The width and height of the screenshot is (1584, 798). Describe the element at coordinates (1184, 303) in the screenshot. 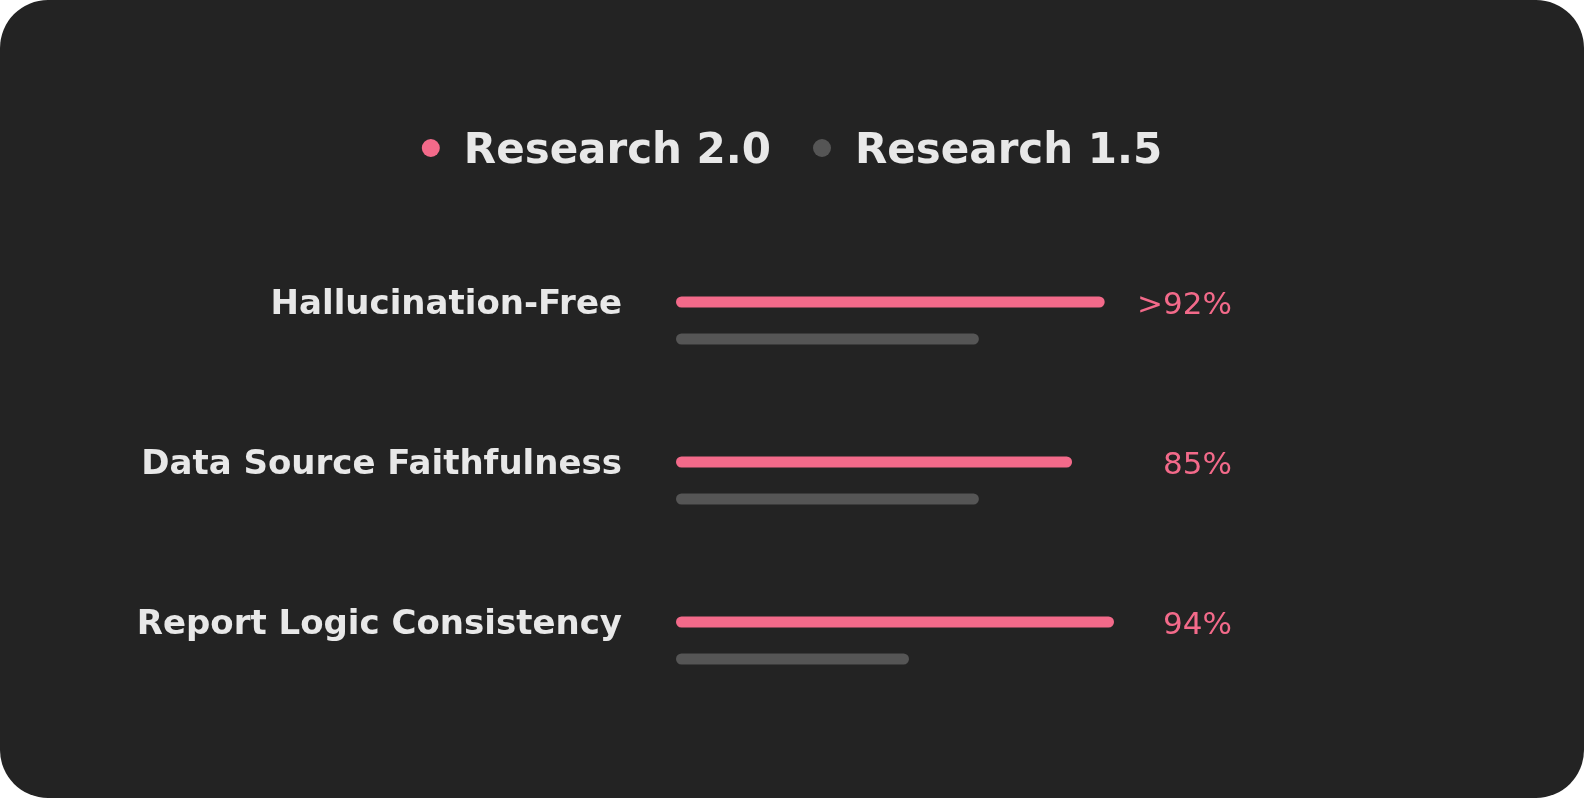

I see `data-label: >92%` at that location.